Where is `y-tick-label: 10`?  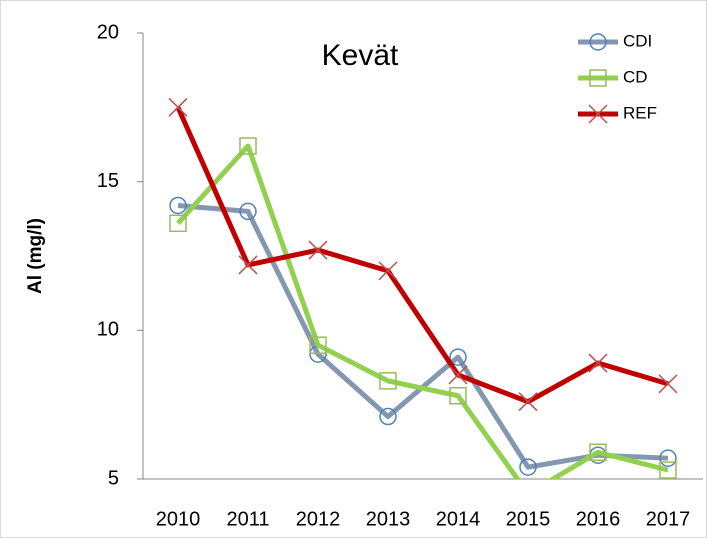
y-tick-label: 10 is located at coordinates (108, 330).